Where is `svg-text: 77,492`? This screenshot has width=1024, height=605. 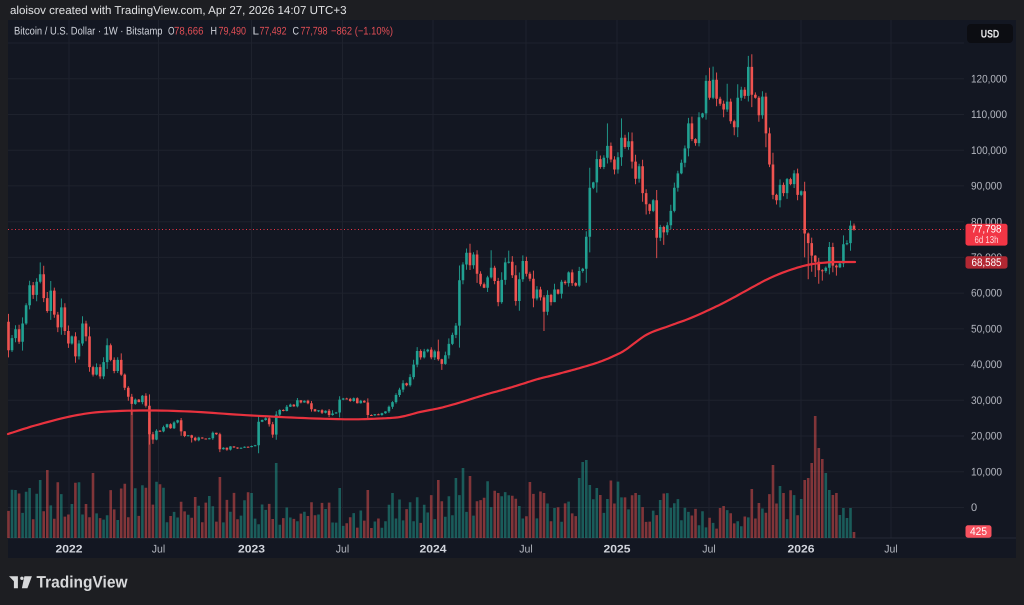
svg-text: 77,492 is located at coordinates (273, 32).